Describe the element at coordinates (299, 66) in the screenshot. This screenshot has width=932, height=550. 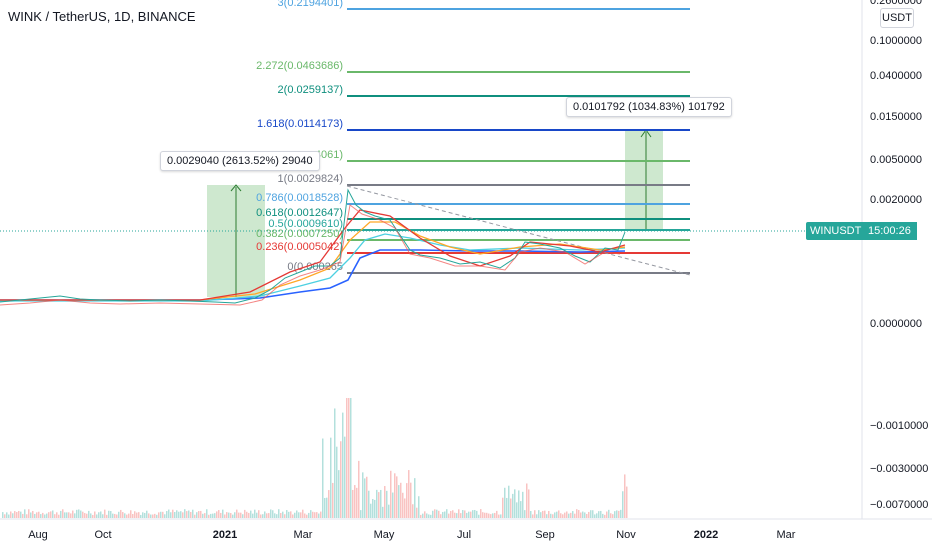
I see `fib-label-2.272: 2.272(0.0463686)` at that location.